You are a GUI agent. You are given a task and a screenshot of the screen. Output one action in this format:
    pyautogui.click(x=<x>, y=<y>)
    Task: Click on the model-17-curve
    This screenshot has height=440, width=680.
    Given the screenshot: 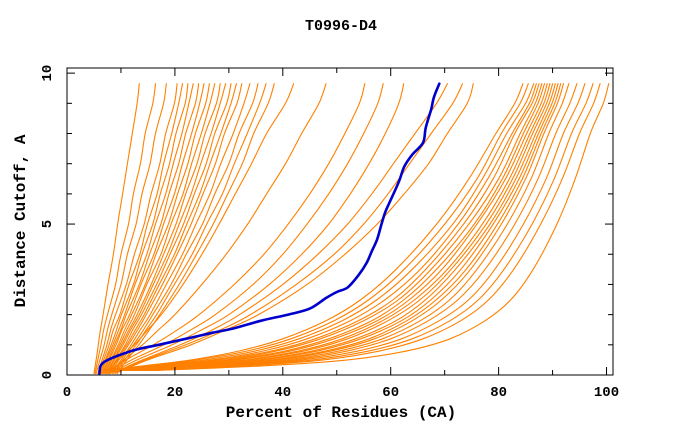 What is the action you would take?
    pyautogui.click(x=181, y=229)
    